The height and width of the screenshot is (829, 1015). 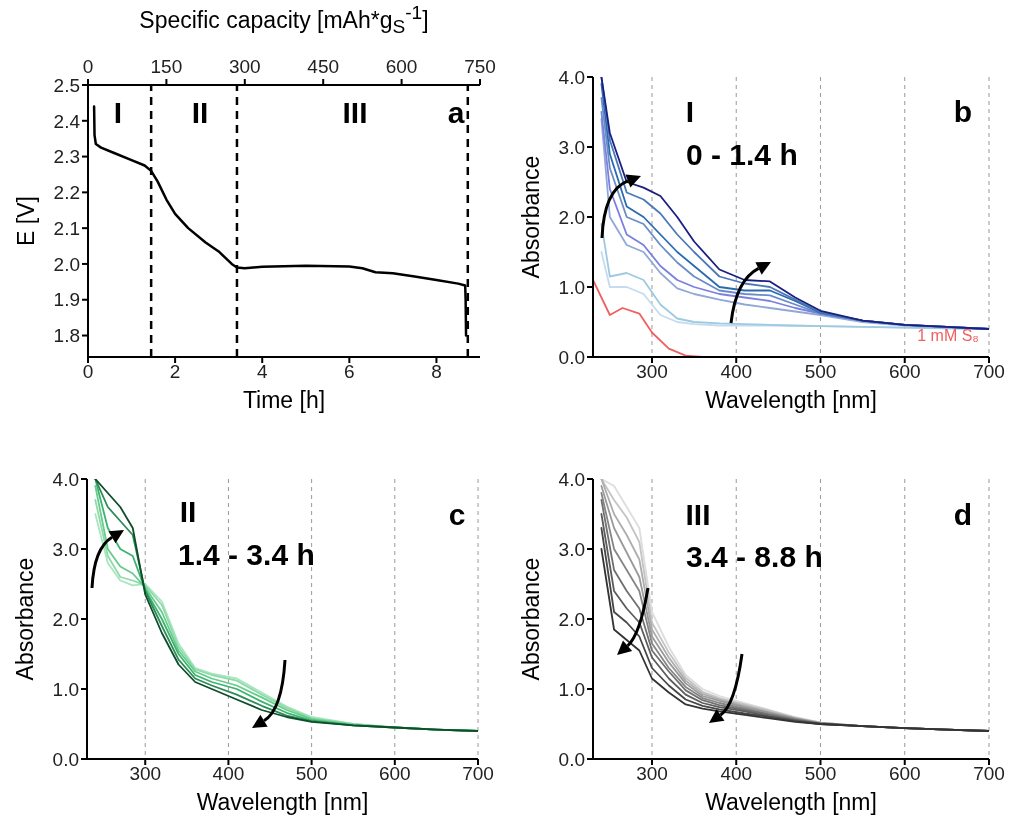 I want to click on y-tick-label: 2.5, so click(x=66, y=85).